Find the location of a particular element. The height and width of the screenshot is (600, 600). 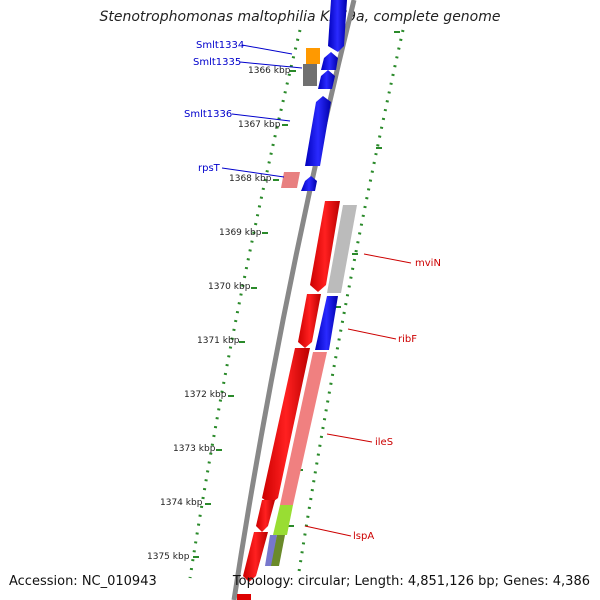

forward-strand-genes is located at coordinates (324, 95).